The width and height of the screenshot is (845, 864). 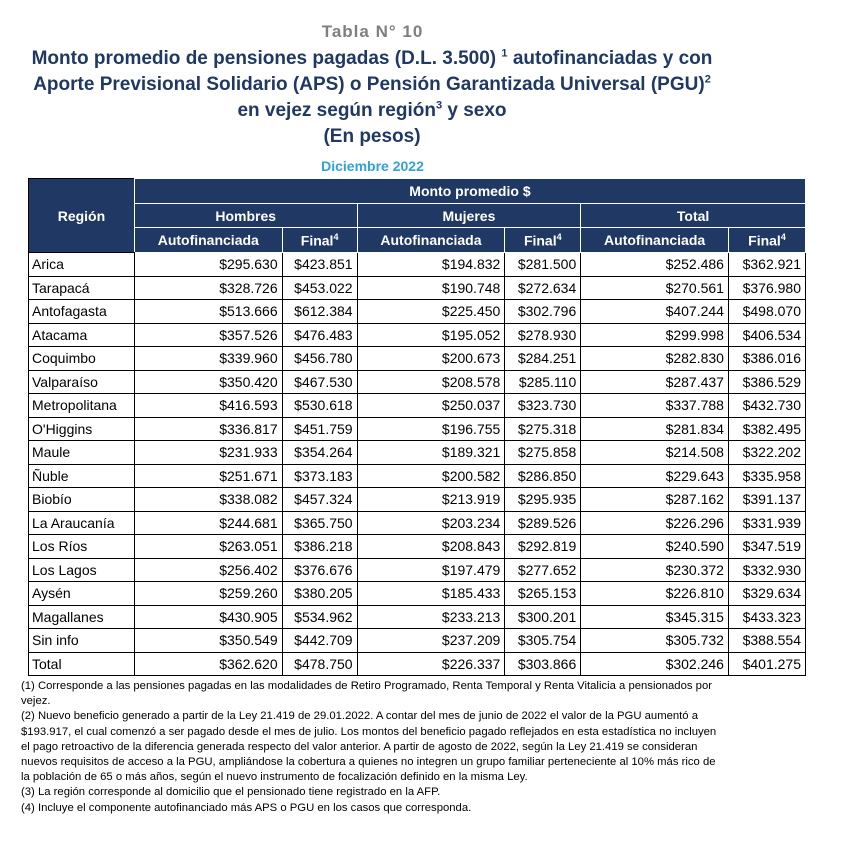 What do you see at coordinates (543, 240) in the screenshot?
I see `header-mujeres-final: Final4` at bounding box center [543, 240].